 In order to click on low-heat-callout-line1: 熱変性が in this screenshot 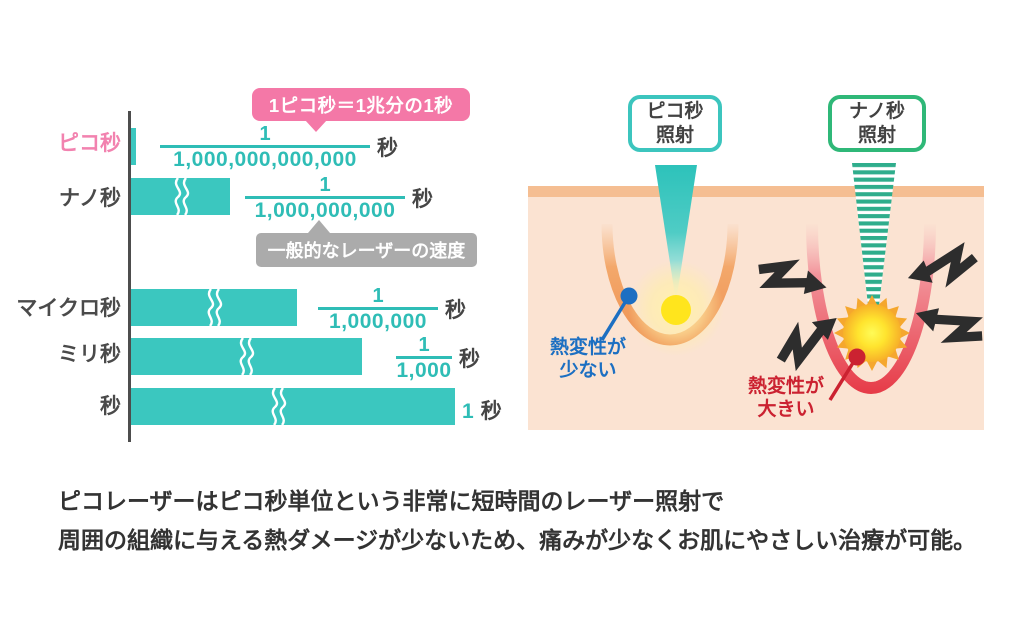, I will do `click(587, 347)`.